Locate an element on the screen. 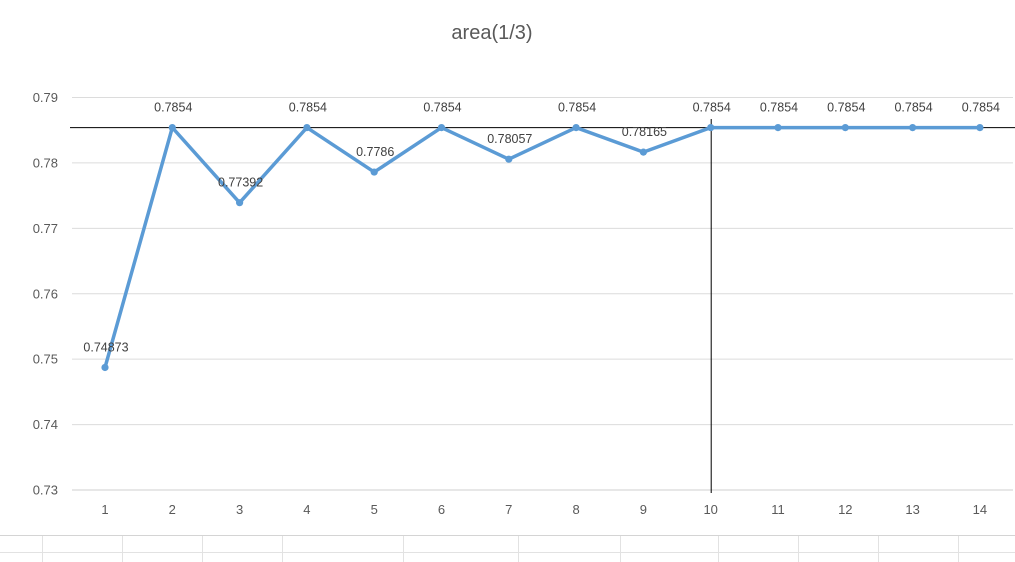  data-label: 0.77392 is located at coordinates (240, 183).